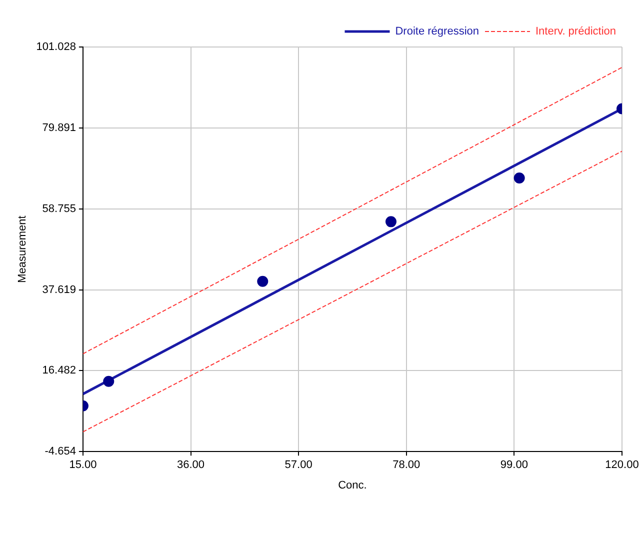 This screenshot has height=536, width=644. What do you see at coordinates (22, 249) in the screenshot?
I see `y-axis-title: Measurement` at bounding box center [22, 249].